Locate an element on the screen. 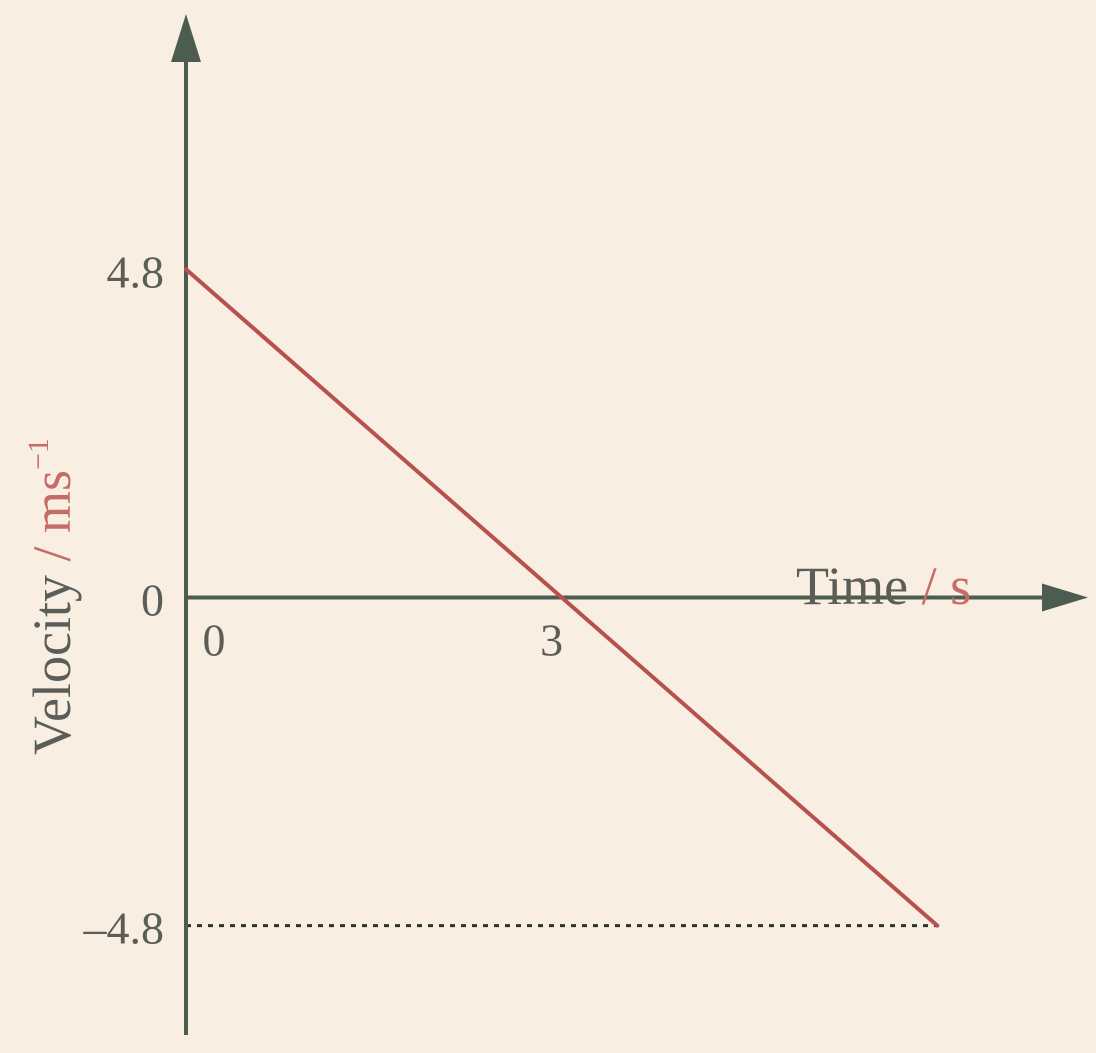 This screenshot has width=1096, height=1053. y-axis-label-text: Velocity is located at coordinates (52, 665).